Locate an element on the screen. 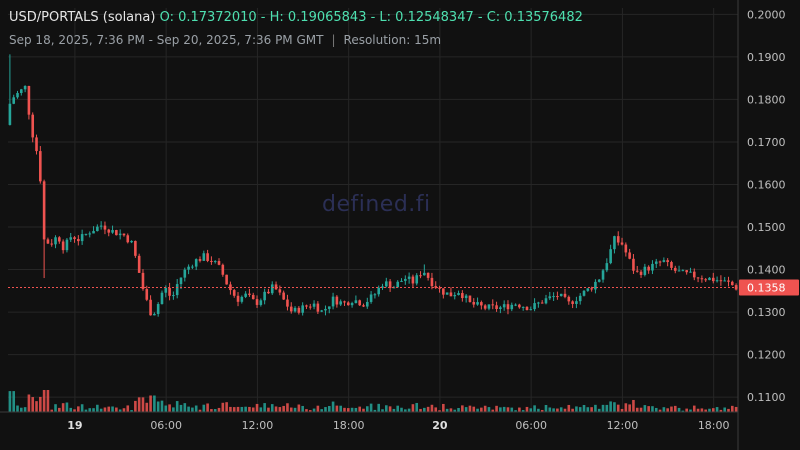 The image size is (800, 450). x-tick-label: 20 is located at coordinates (440, 425).